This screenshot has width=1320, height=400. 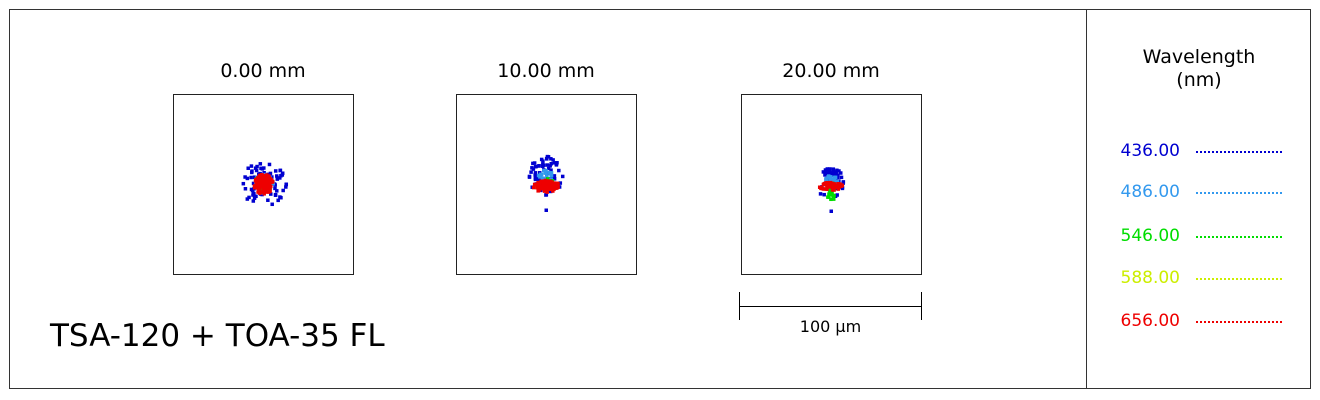 I want to click on field-title-2: 20.00 mm, so click(x=831, y=71).